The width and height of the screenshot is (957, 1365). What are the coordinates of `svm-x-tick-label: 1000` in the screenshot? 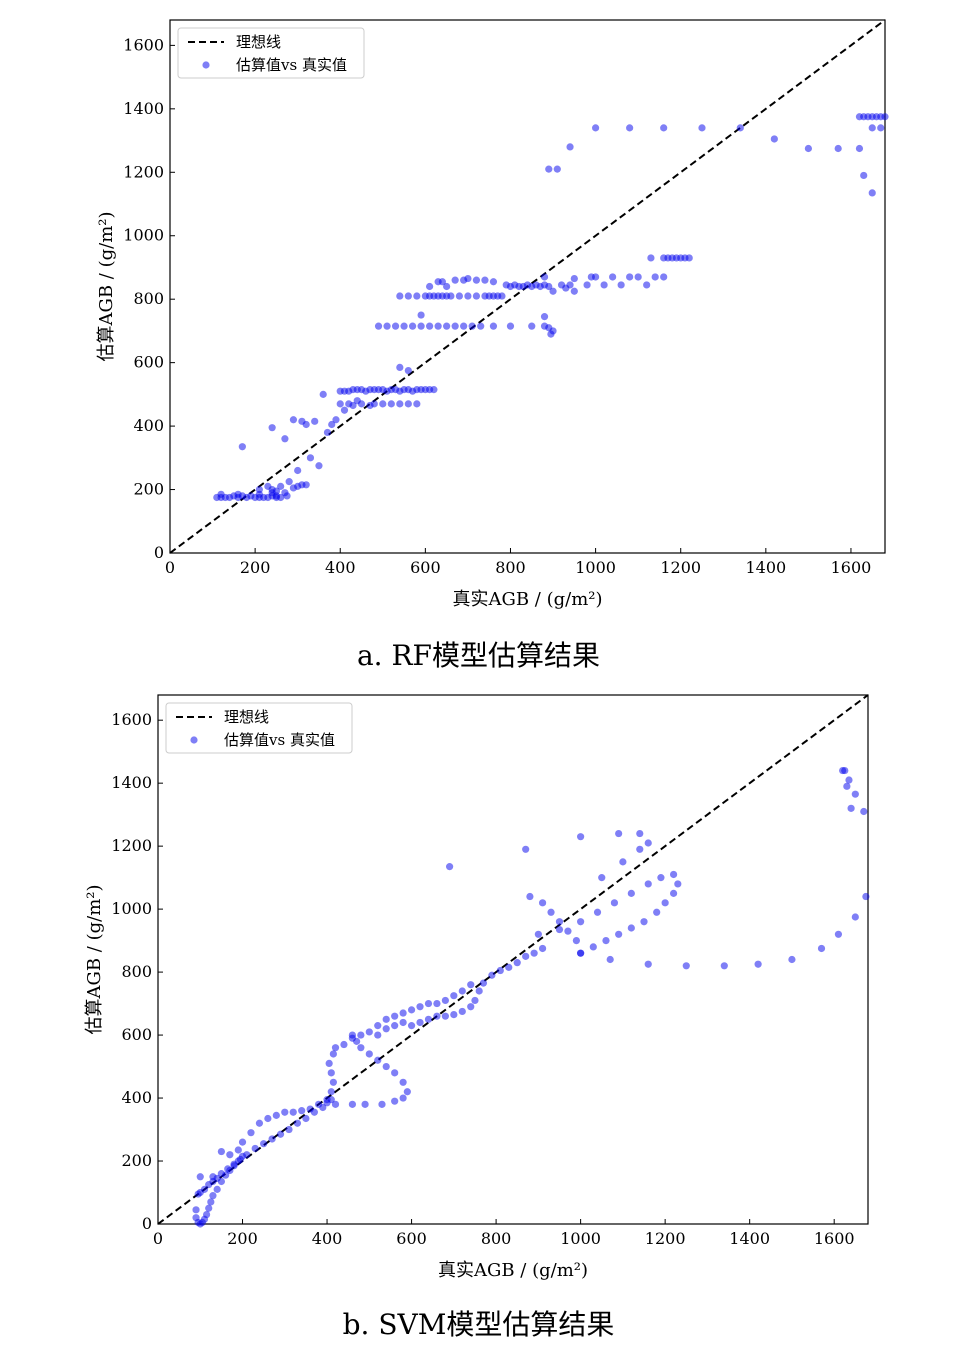 It's located at (580, 1238).